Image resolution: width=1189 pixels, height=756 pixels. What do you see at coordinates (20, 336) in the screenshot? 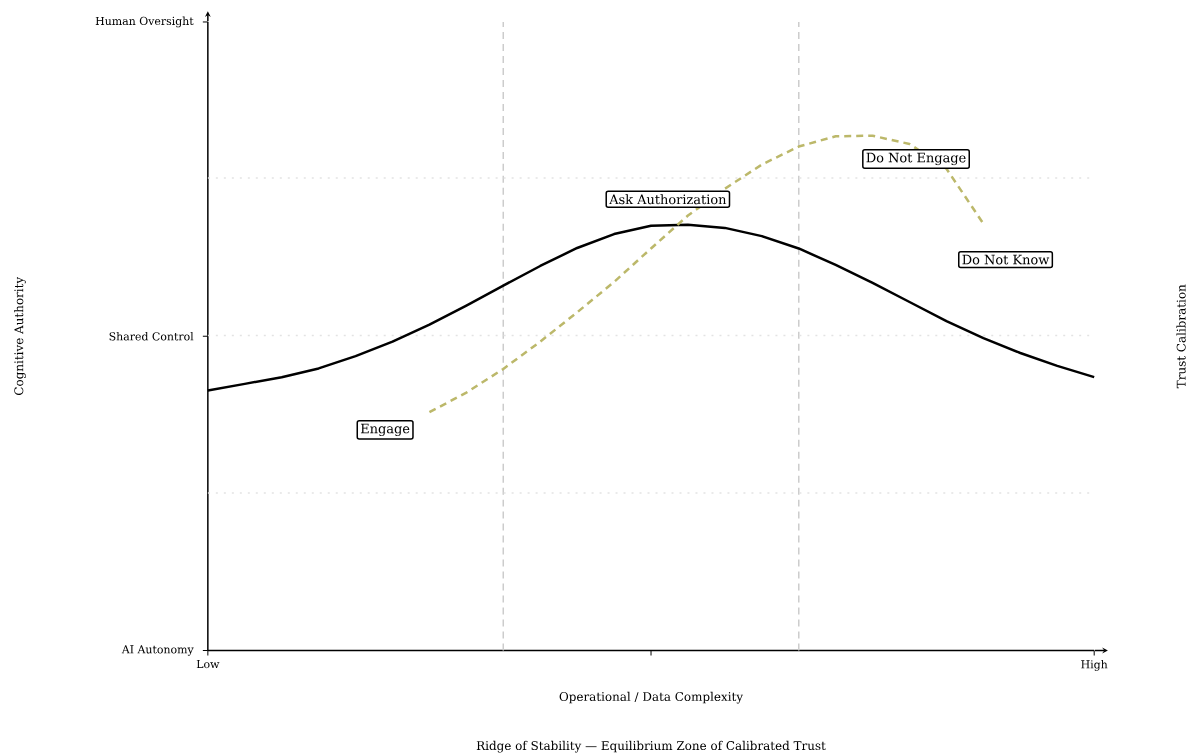
I see `text: Cognitive Authority` at bounding box center [20, 336].